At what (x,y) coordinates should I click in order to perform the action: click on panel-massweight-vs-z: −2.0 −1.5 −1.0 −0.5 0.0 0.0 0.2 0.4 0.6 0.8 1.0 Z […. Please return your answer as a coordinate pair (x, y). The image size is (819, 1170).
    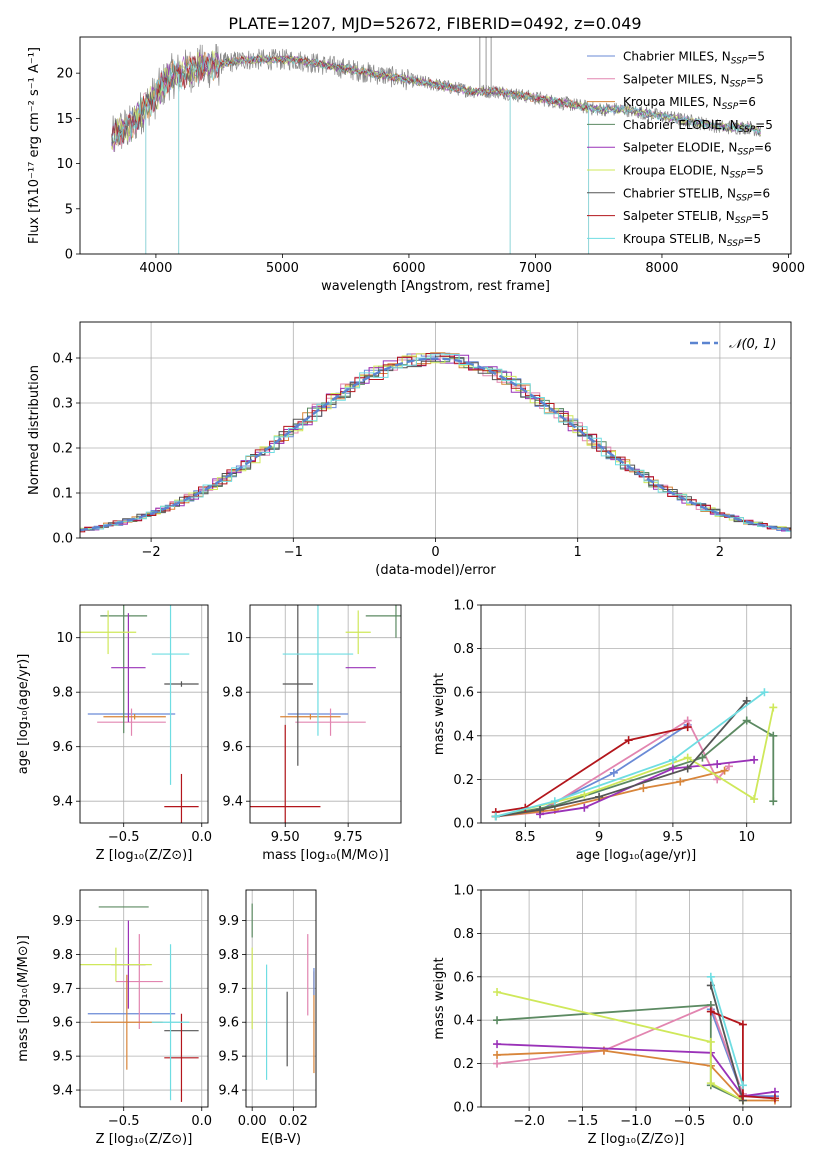
    Looking at the image, I should click on (612, 1015).